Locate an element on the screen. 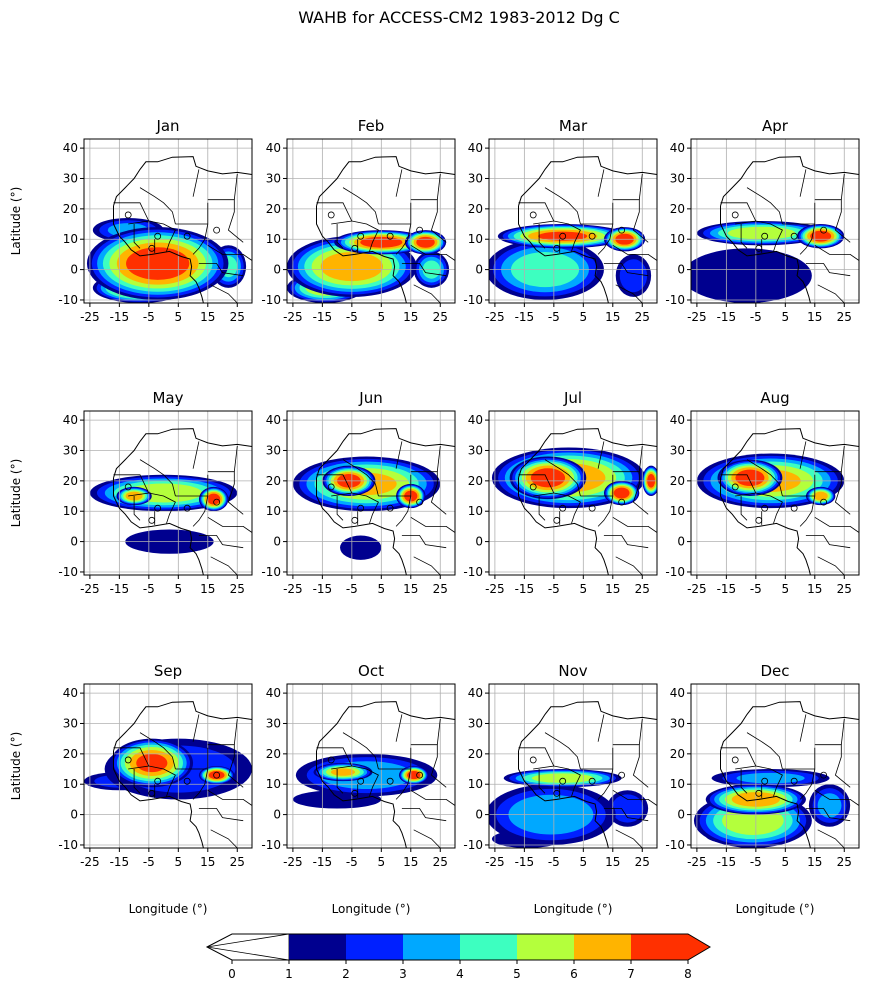  y-tick-label: 20 is located at coordinates (70, 209).